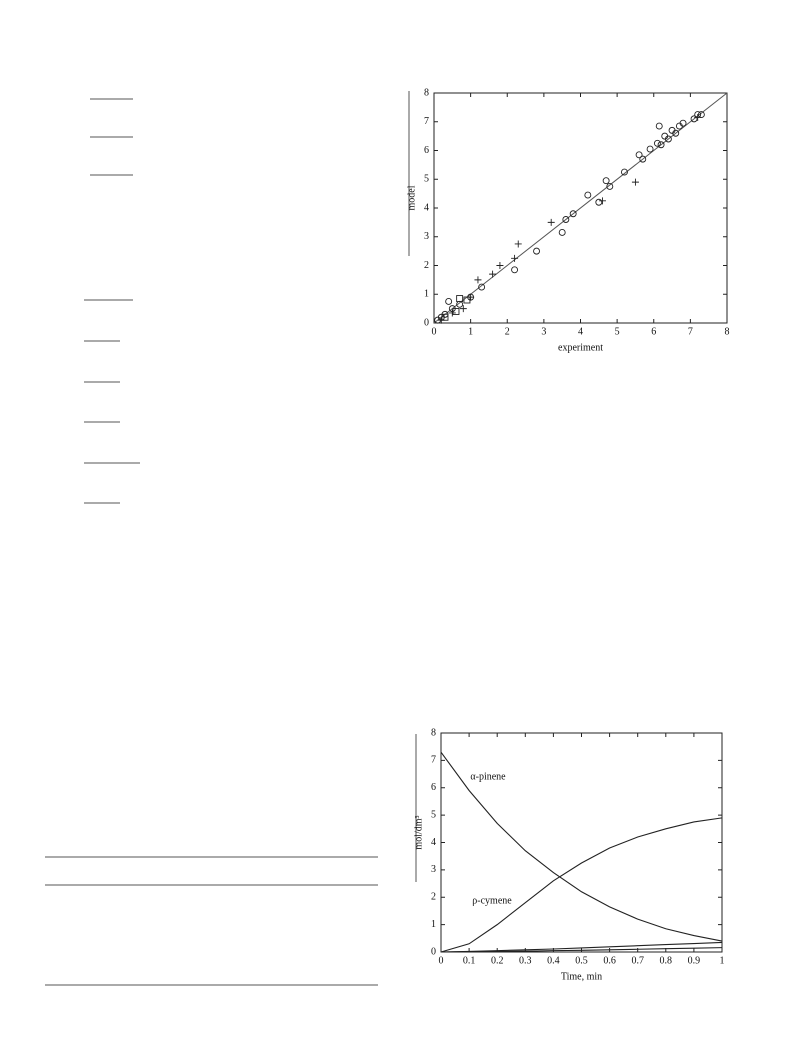 This screenshot has width=793, height=1057. I want to click on x-tick-label: 0.5, so click(581, 960).